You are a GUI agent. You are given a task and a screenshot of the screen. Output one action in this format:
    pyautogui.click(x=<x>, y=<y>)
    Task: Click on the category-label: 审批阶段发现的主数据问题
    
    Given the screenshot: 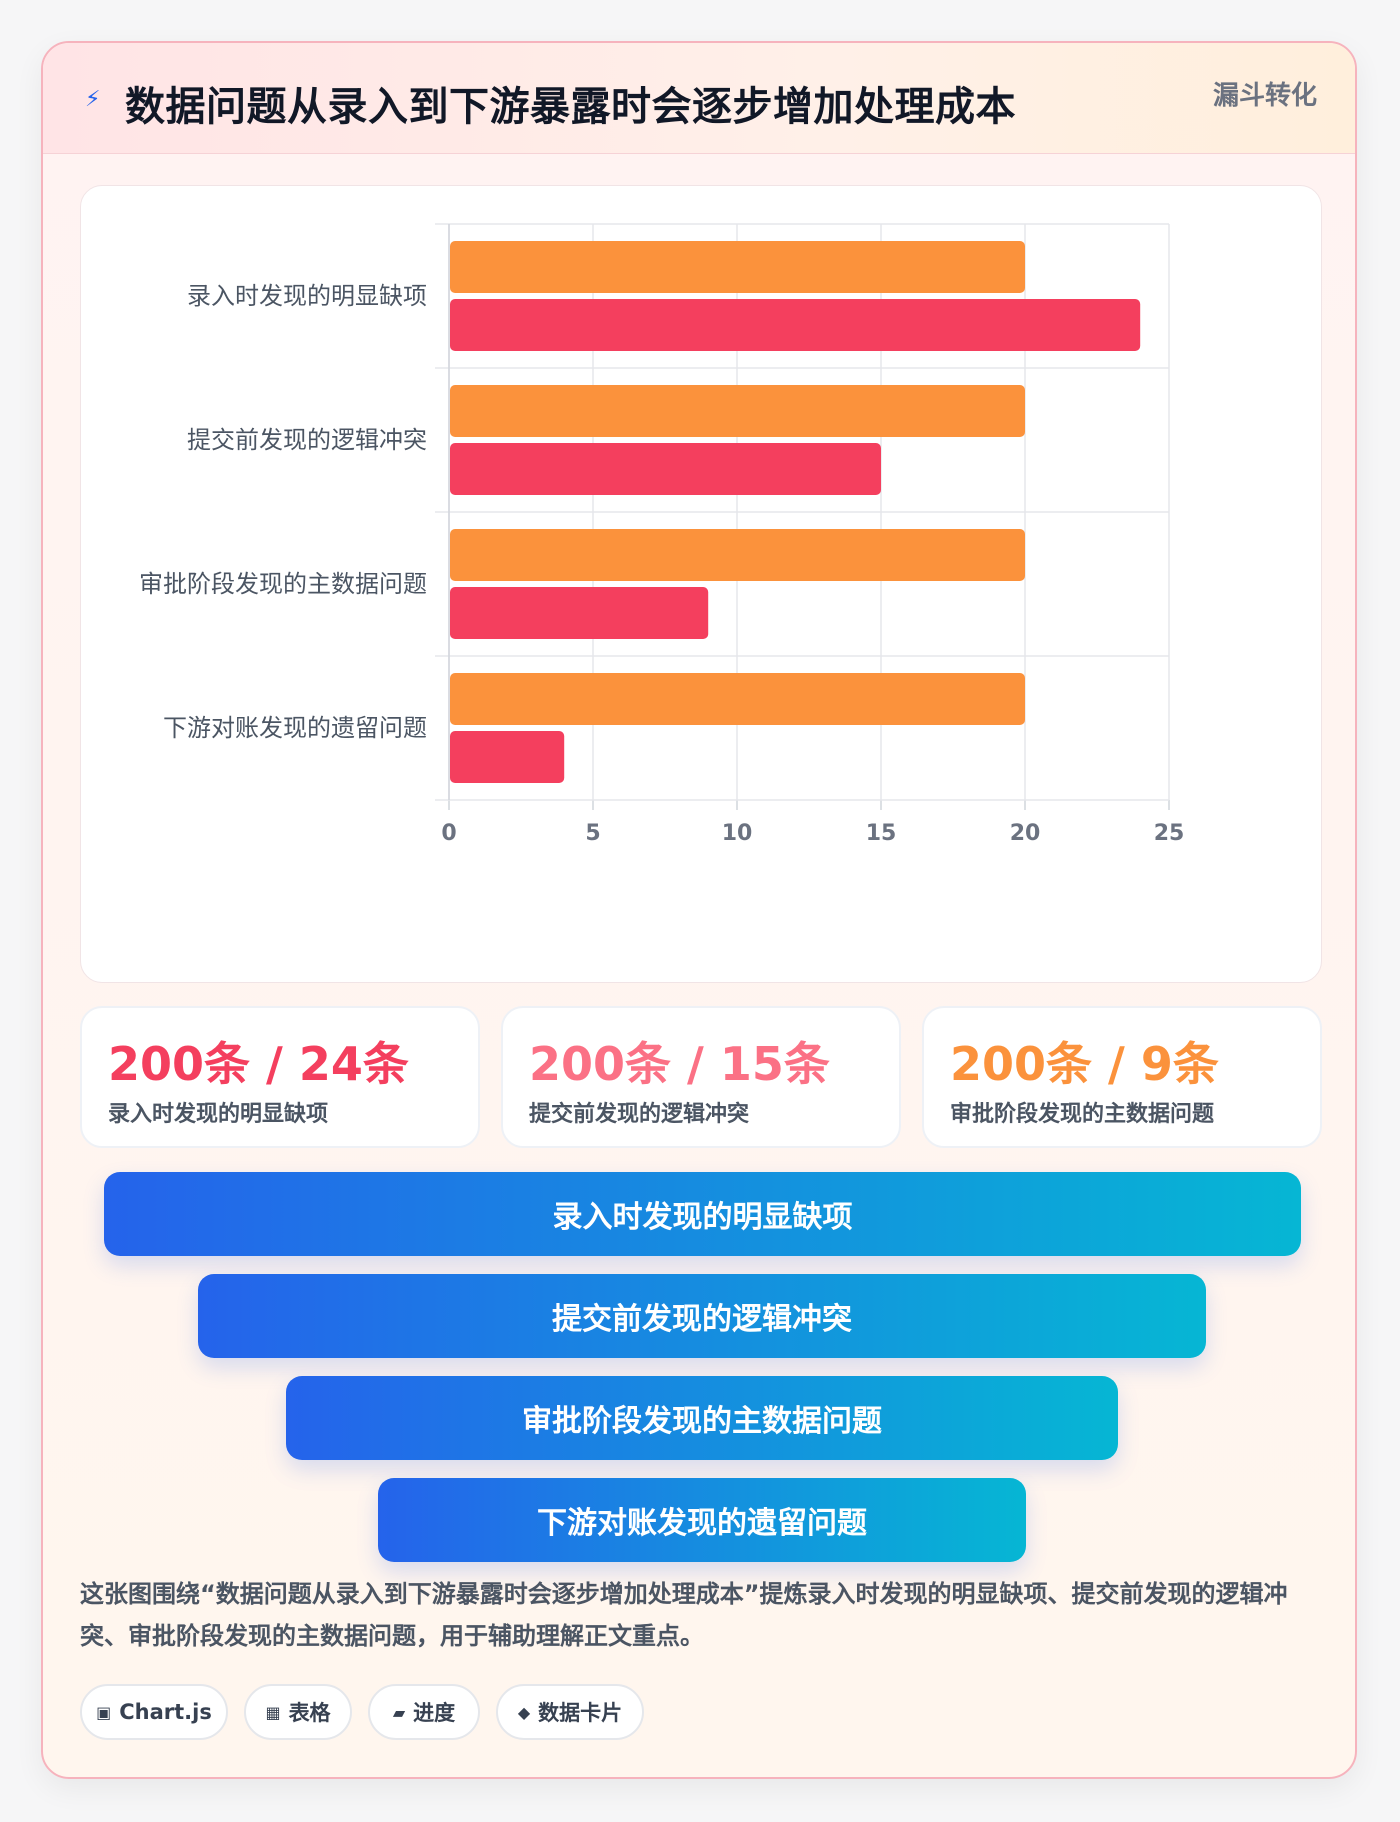 What is the action you would take?
    pyautogui.click(x=283, y=584)
    